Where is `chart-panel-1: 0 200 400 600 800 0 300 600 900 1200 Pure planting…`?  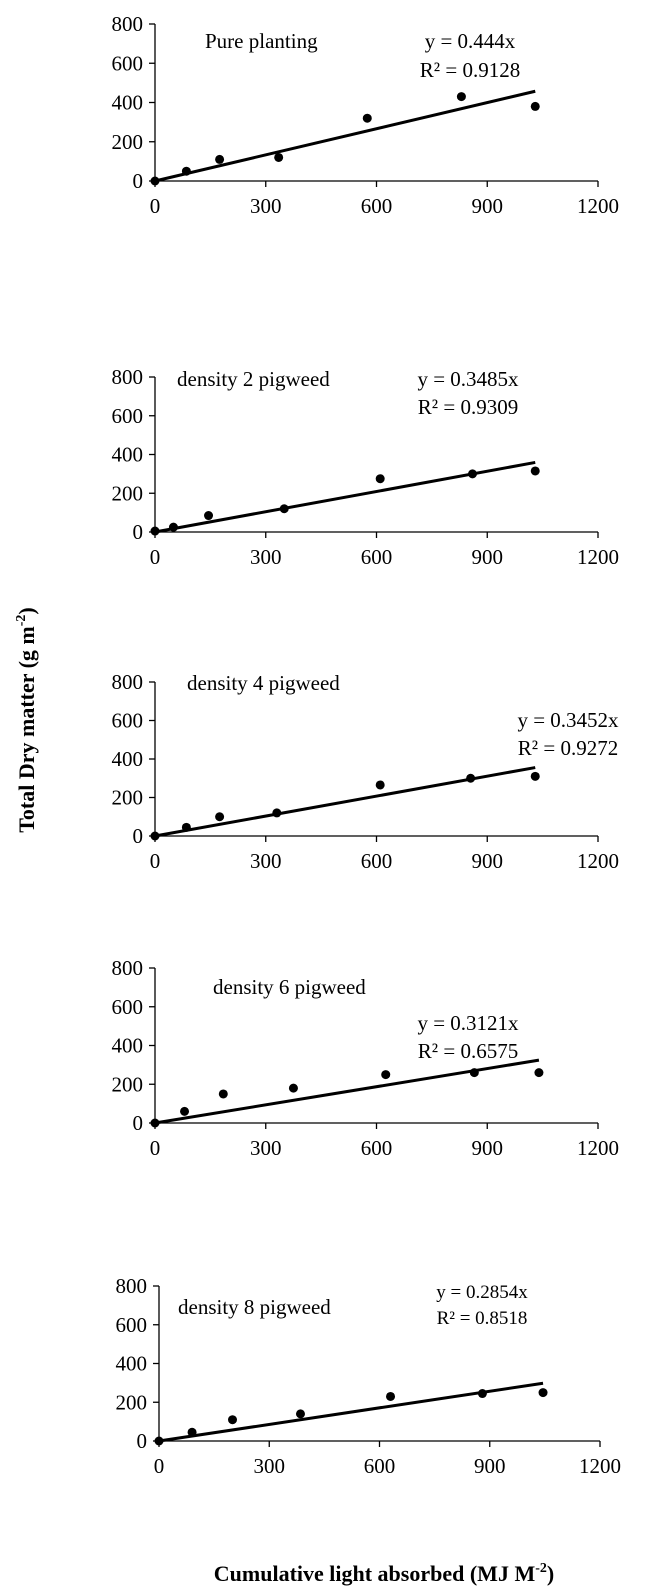 chart-panel-1: 0 200 400 600 800 0 300 600 900 1200 Pure planting… is located at coordinates (366, 115).